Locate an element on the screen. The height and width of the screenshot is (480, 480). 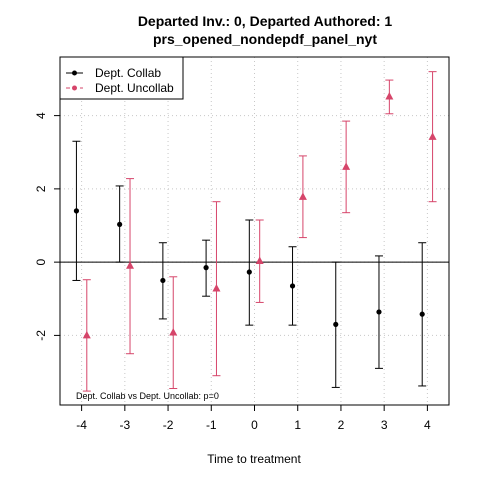
legend-marker-uncollab is located at coordinates (74, 88).